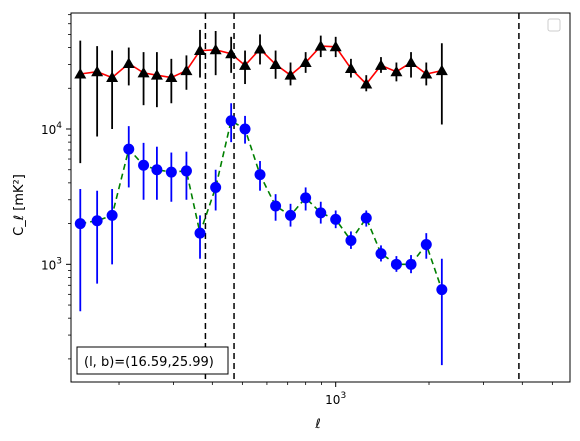  What do you see at coordinates (317, 424) in the screenshot?
I see `x-axis-label: ℓ` at bounding box center [317, 424].